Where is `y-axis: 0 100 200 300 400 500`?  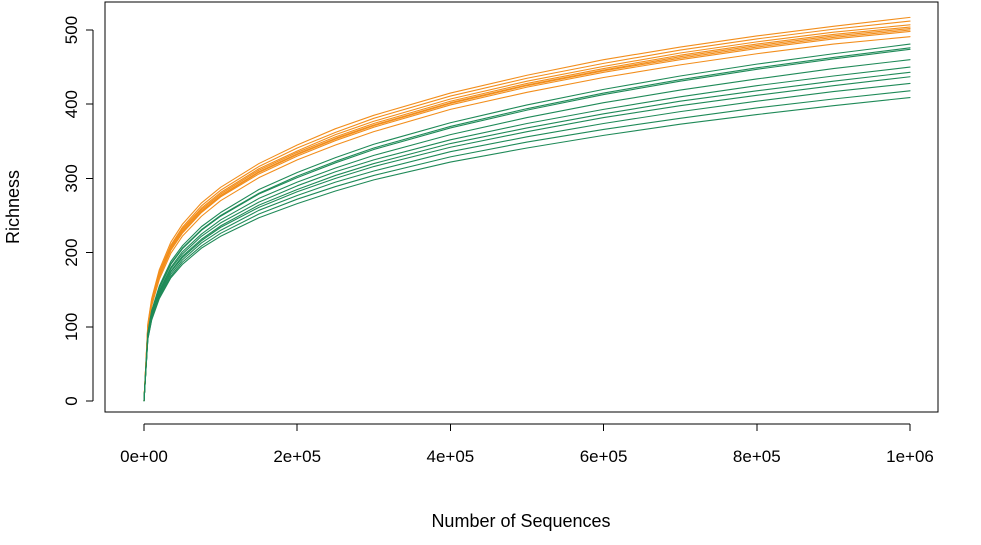 y-axis: 0 100 200 300 400 500 is located at coordinates (78, 211).